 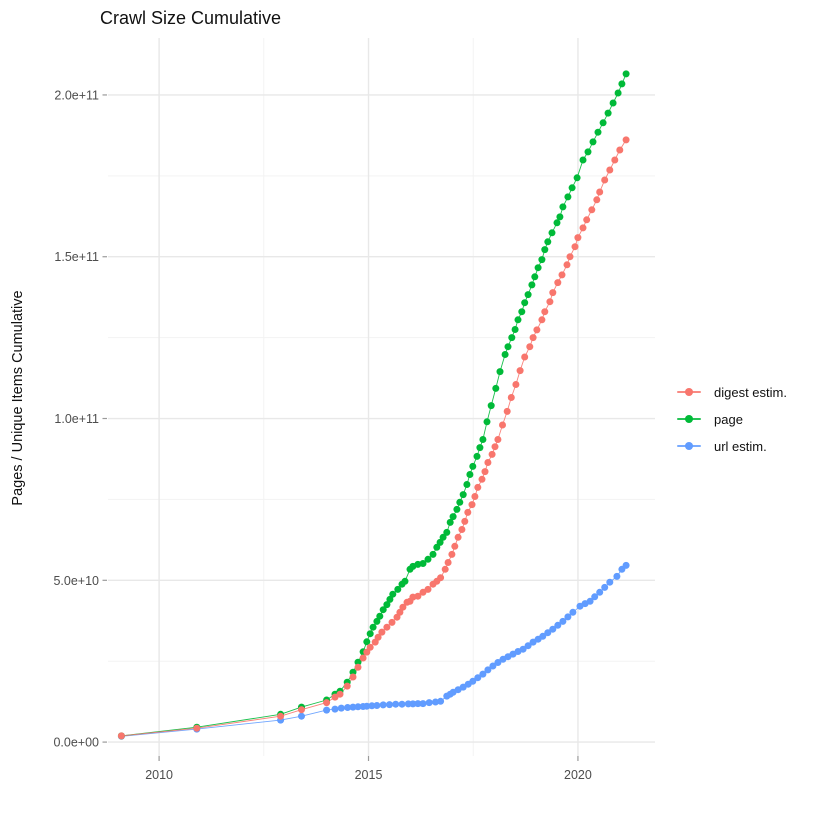 I want to click on legend: digest estim. page url estim., so click(x=731, y=419).